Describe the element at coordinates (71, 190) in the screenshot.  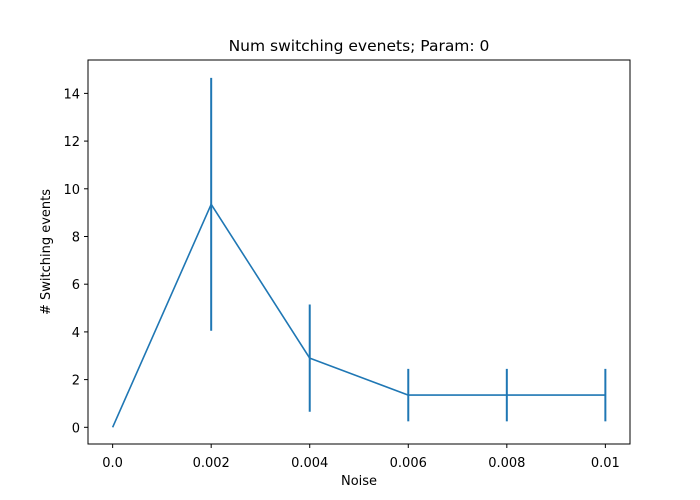
I see `y-tick-label: 10` at that location.